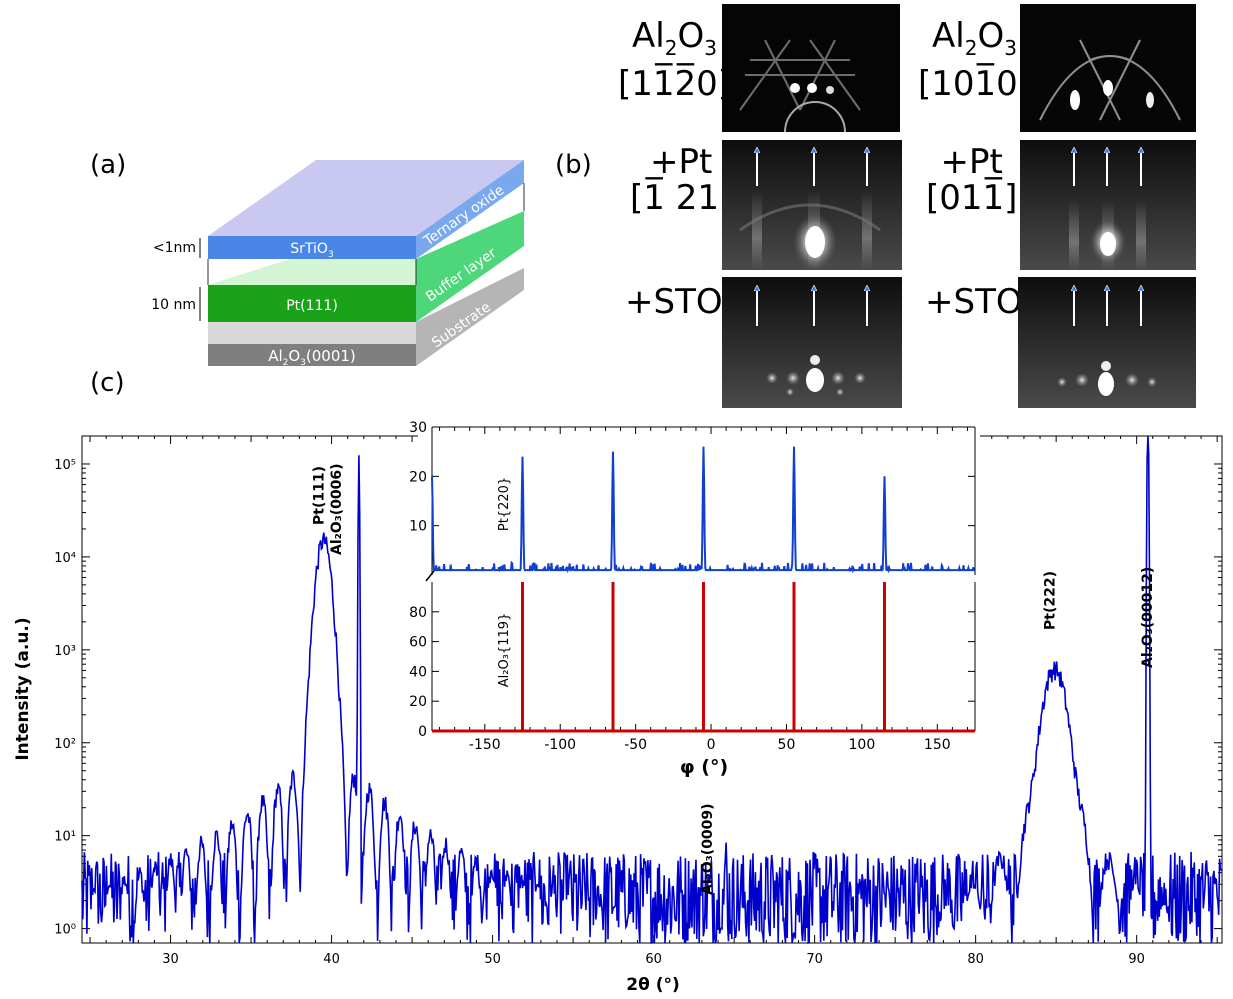  What do you see at coordinates (573, 165) in the screenshot?
I see `panel-label-b: (b)` at bounding box center [573, 165].